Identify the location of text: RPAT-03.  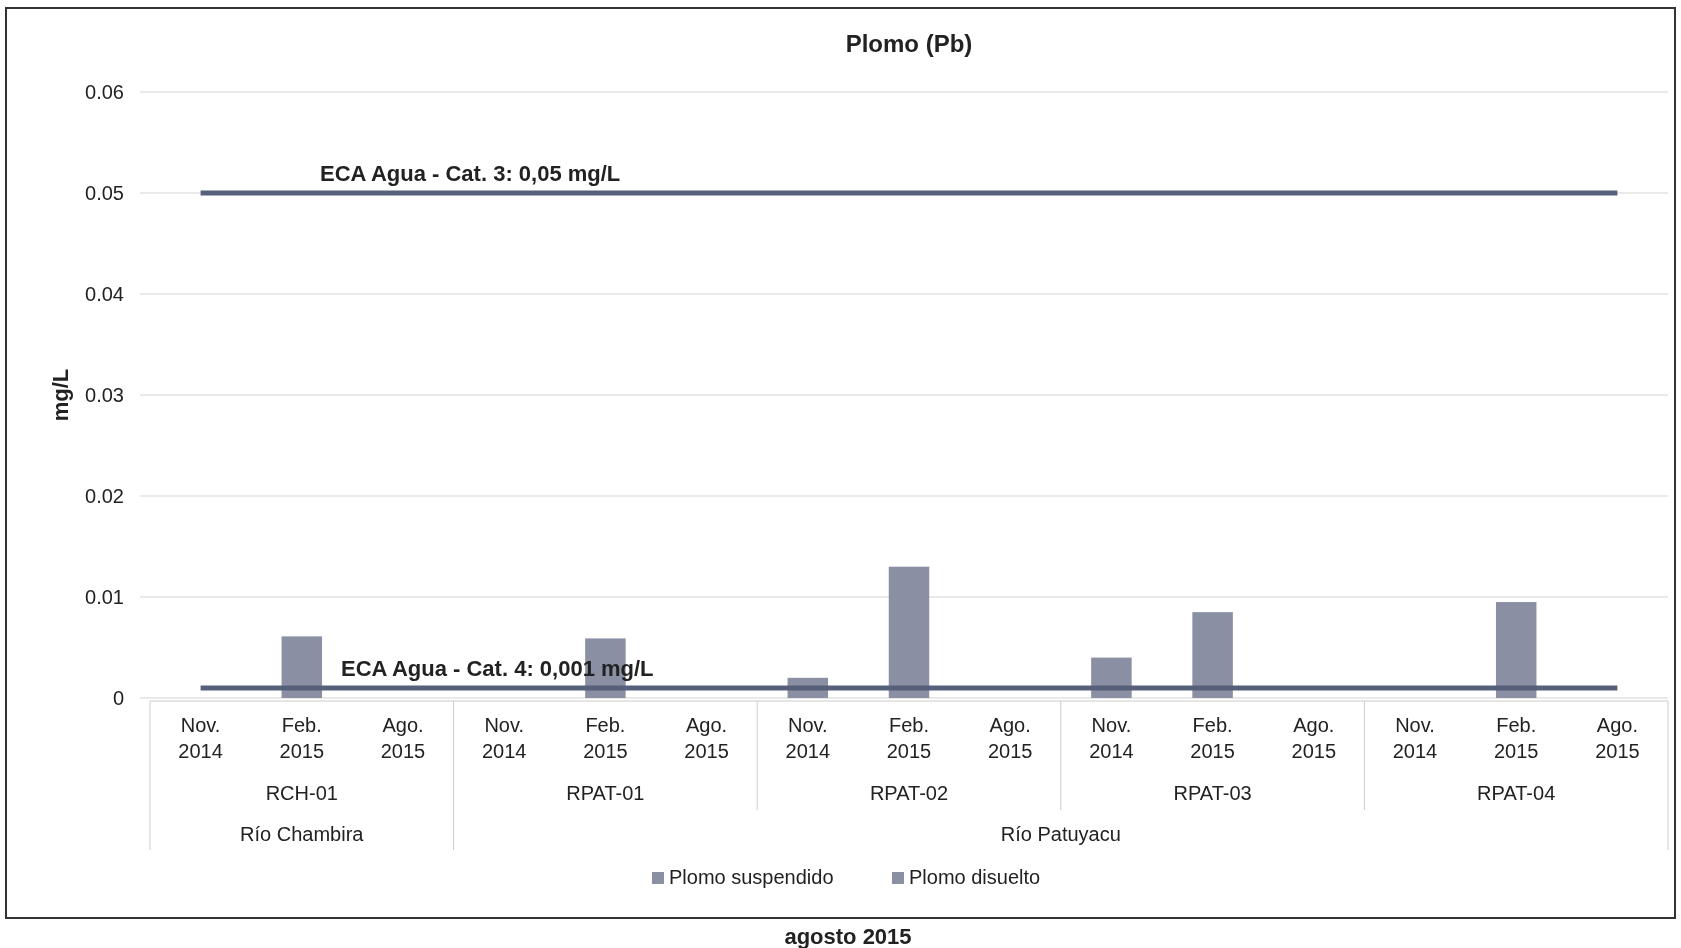
(1212, 793).